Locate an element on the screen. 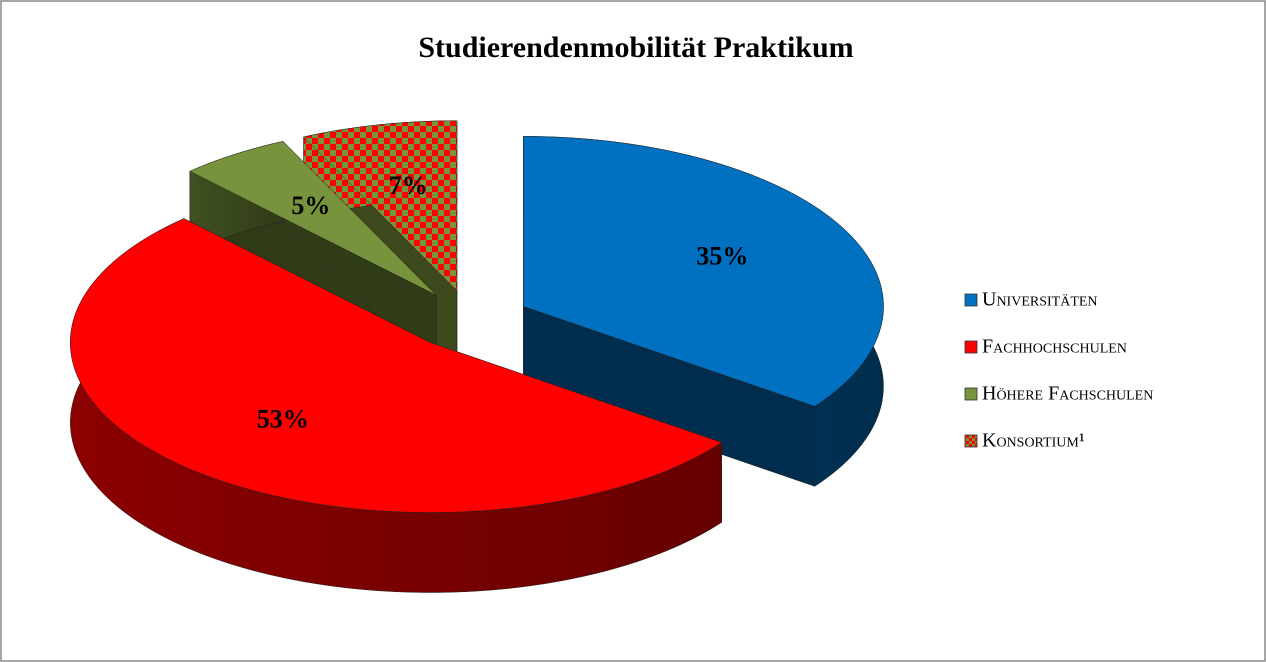  data-label: 7% is located at coordinates (408, 185).